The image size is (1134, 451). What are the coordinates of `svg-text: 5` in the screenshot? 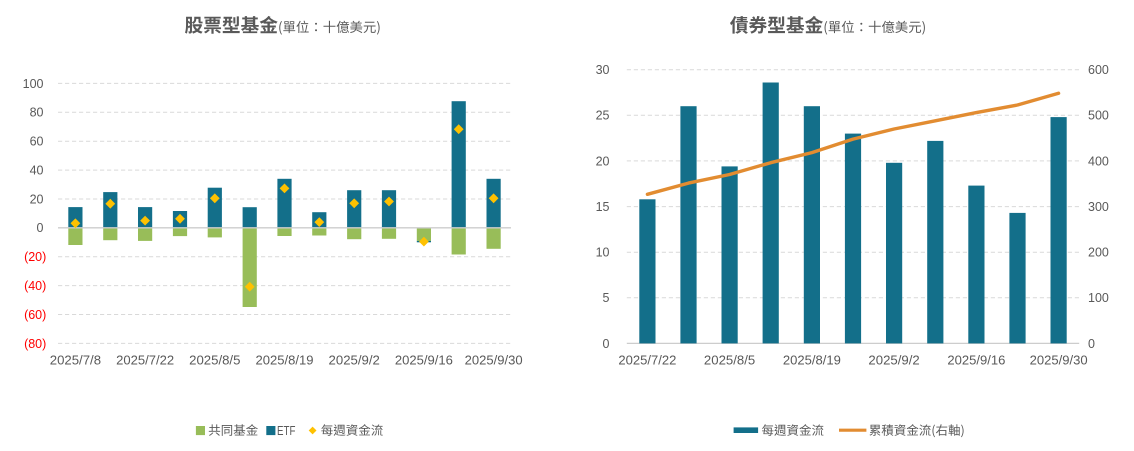 It's located at (606, 298).